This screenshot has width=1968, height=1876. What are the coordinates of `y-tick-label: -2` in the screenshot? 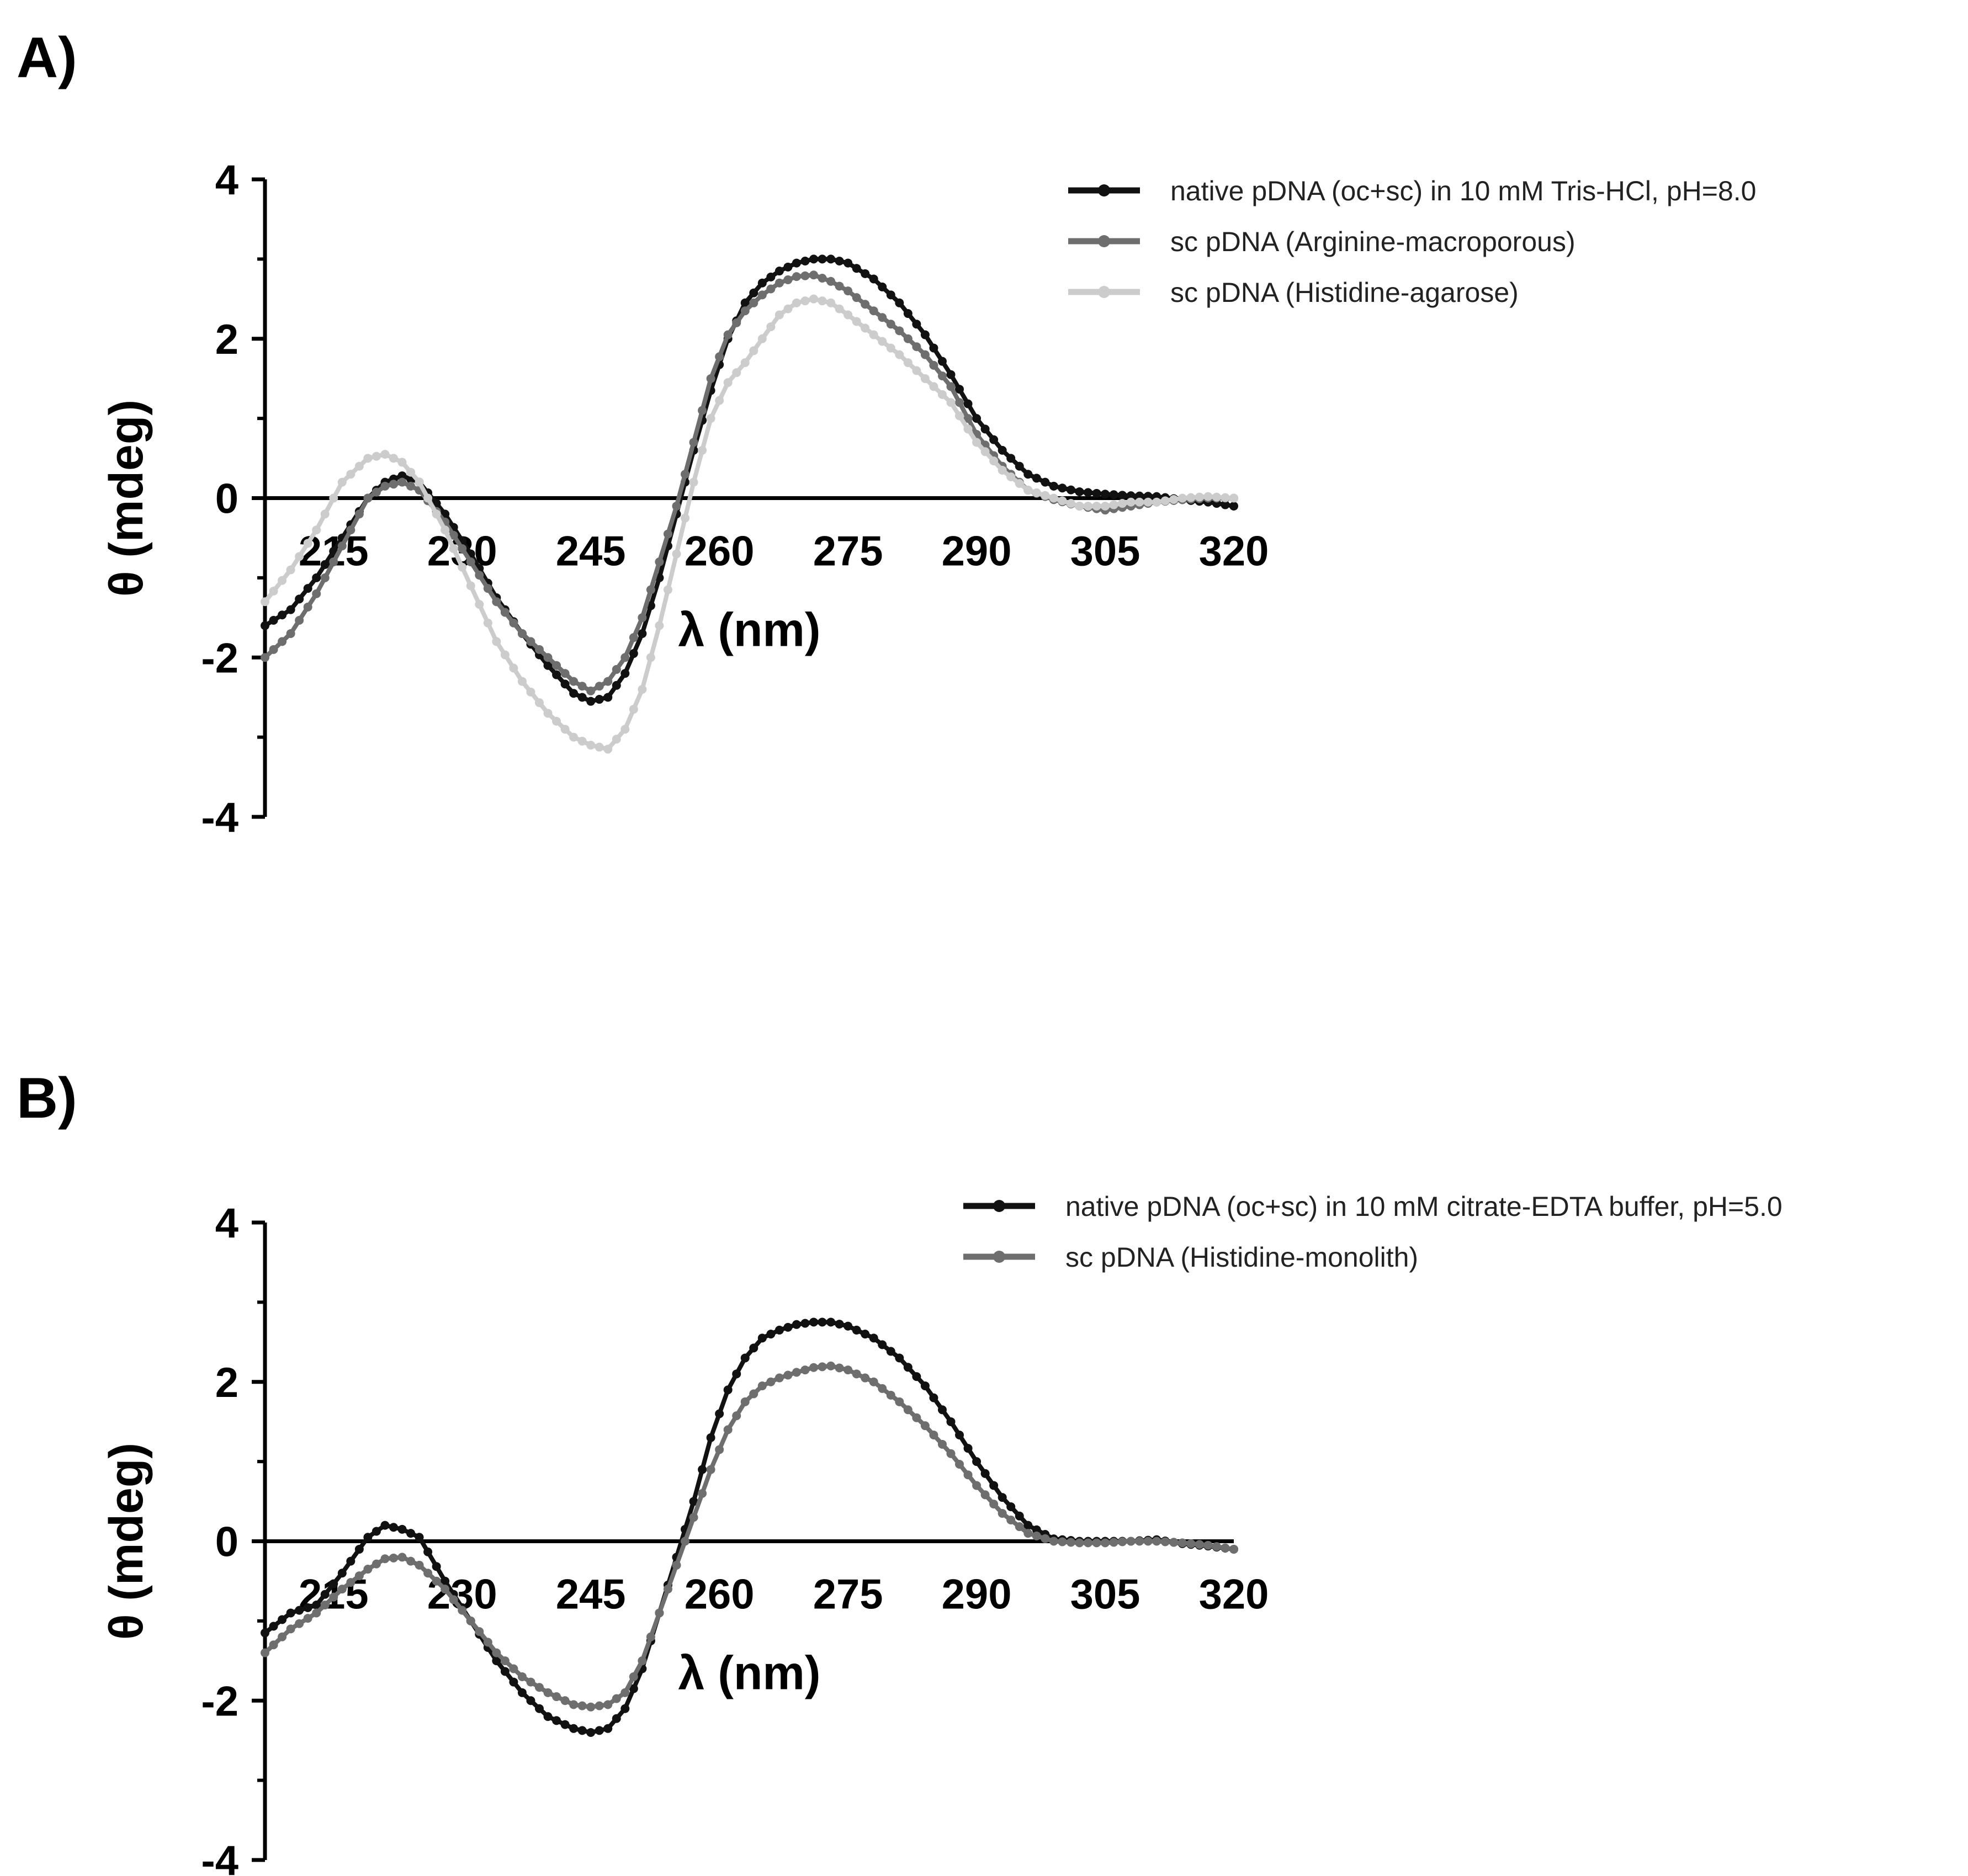 It's located at (220, 1701).